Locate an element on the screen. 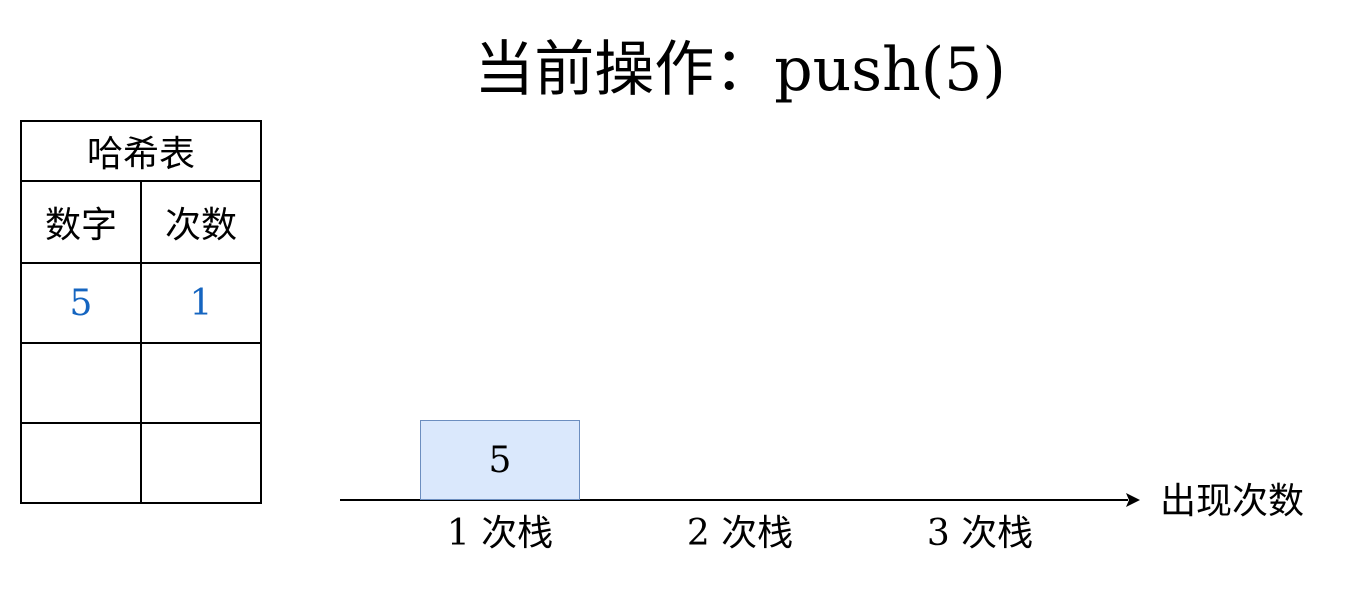  page-title: 当前操作：push(5) is located at coordinates (681, 70).